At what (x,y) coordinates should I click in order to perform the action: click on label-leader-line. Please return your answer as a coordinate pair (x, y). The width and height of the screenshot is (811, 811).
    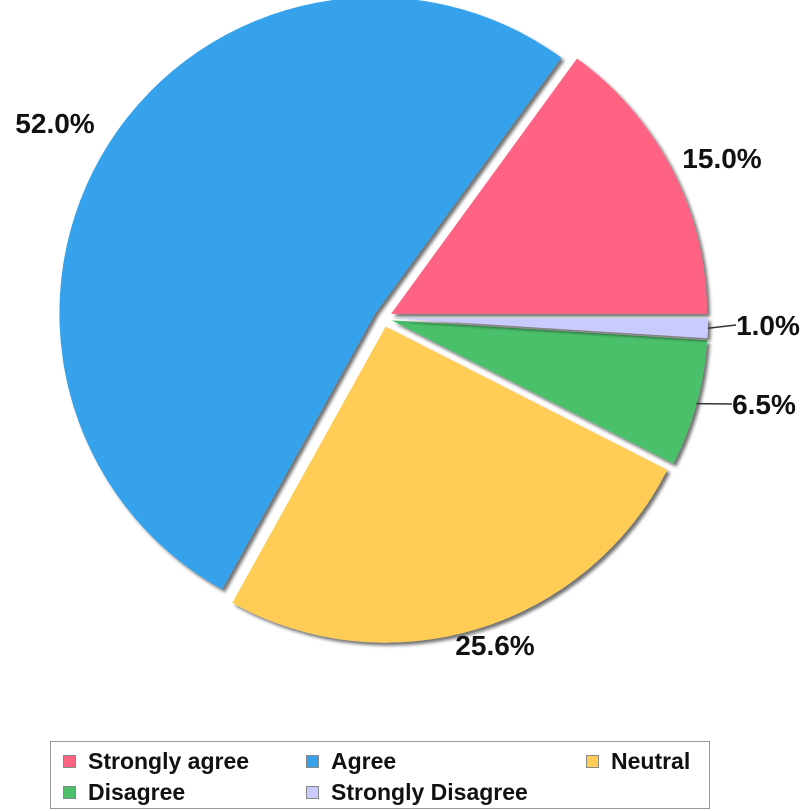
    Looking at the image, I should click on (722, 326).